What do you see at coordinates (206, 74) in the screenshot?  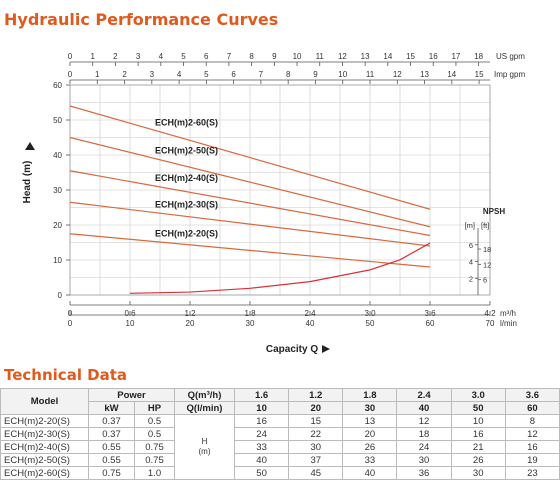 I see `x-axis-impgpm-tick-label: 5` at bounding box center [206, 74].